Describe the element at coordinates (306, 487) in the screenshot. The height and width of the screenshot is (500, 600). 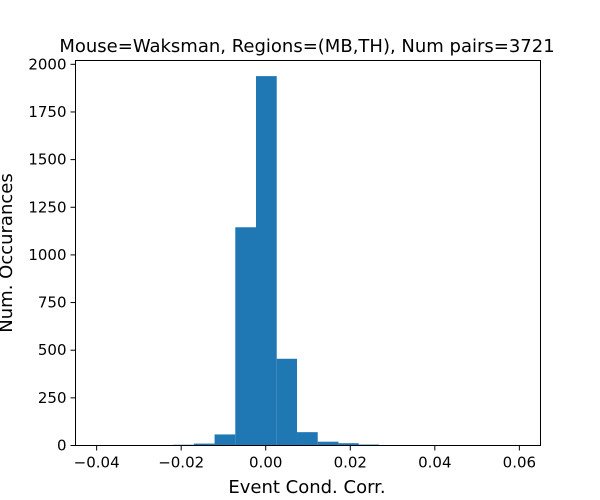
I see `x-axis-label: Event Cond. Corr.` at that location.